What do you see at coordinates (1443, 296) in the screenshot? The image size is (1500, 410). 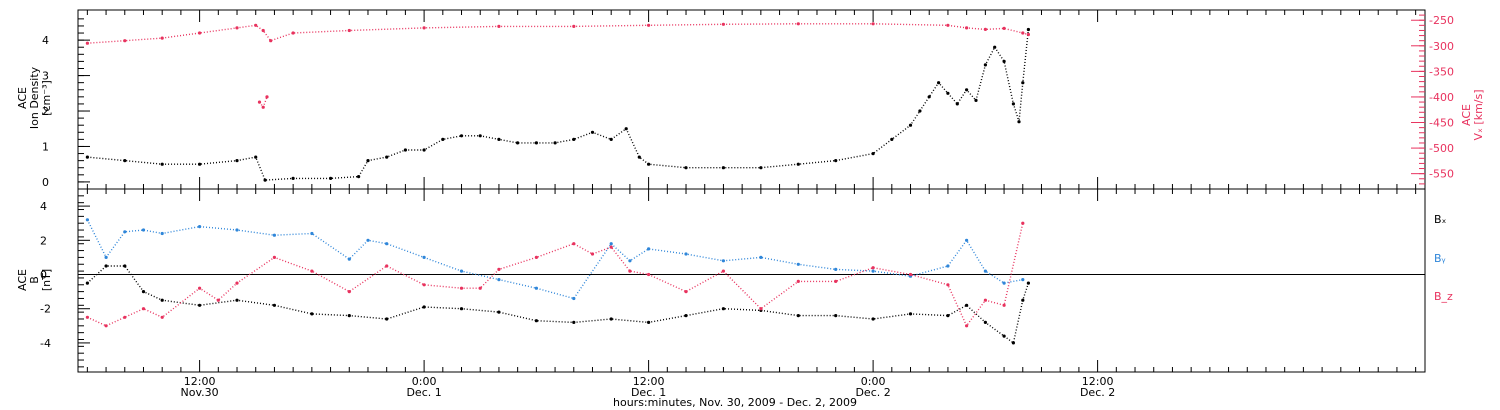 I see `legend-bz: B_z` at bounding box center [1443, 296].